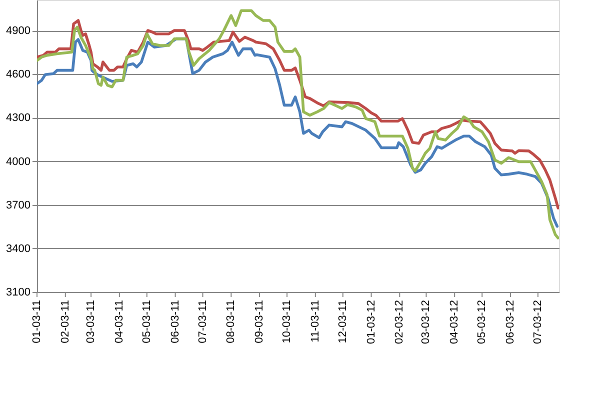 Image resolution: width=594 pixels, height=393 pixels. What do you see at coordinates (18, 205) in the screenshot?
I see `y-tick-label: 3700` at bounding box center [18, 205].